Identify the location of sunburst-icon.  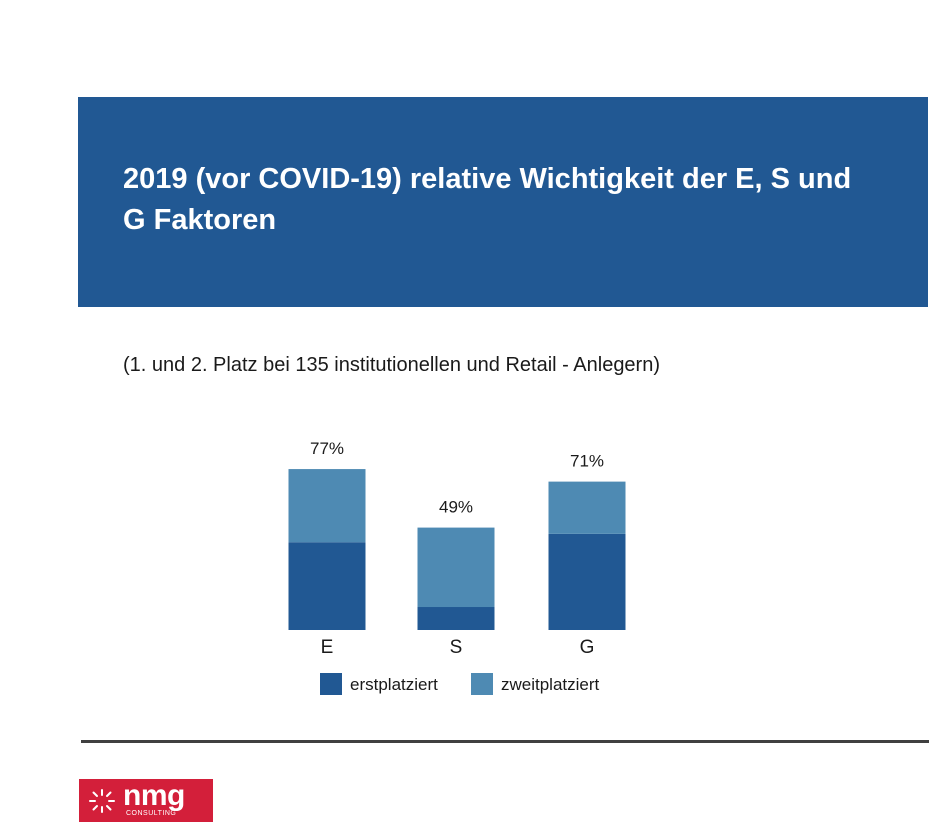
(102, 801).